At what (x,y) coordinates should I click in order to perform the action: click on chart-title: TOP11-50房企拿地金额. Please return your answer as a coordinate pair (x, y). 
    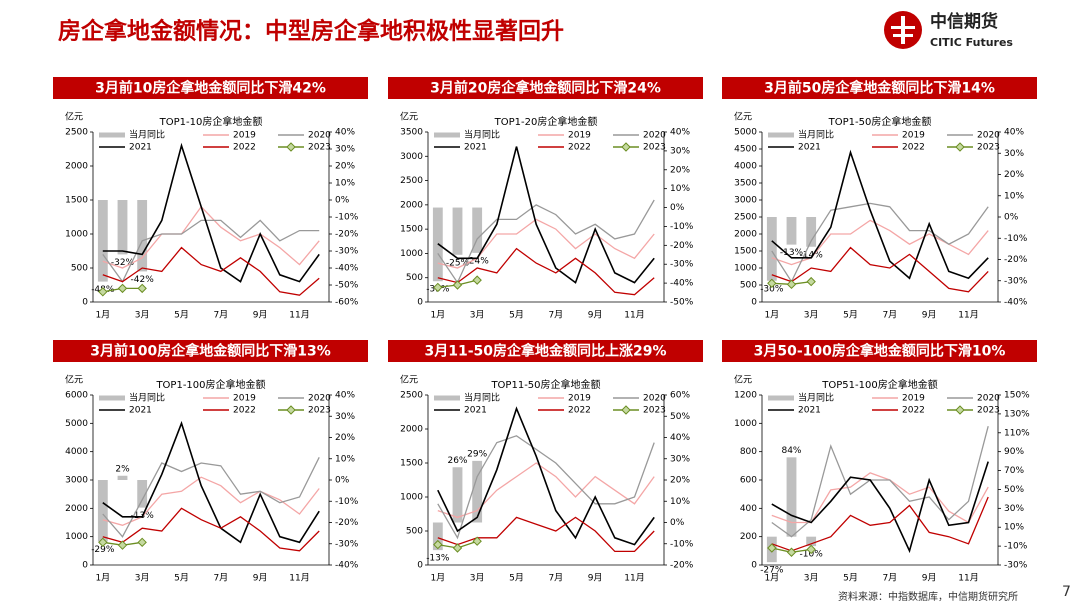
    Looking at the image, I should click on (545, 384).